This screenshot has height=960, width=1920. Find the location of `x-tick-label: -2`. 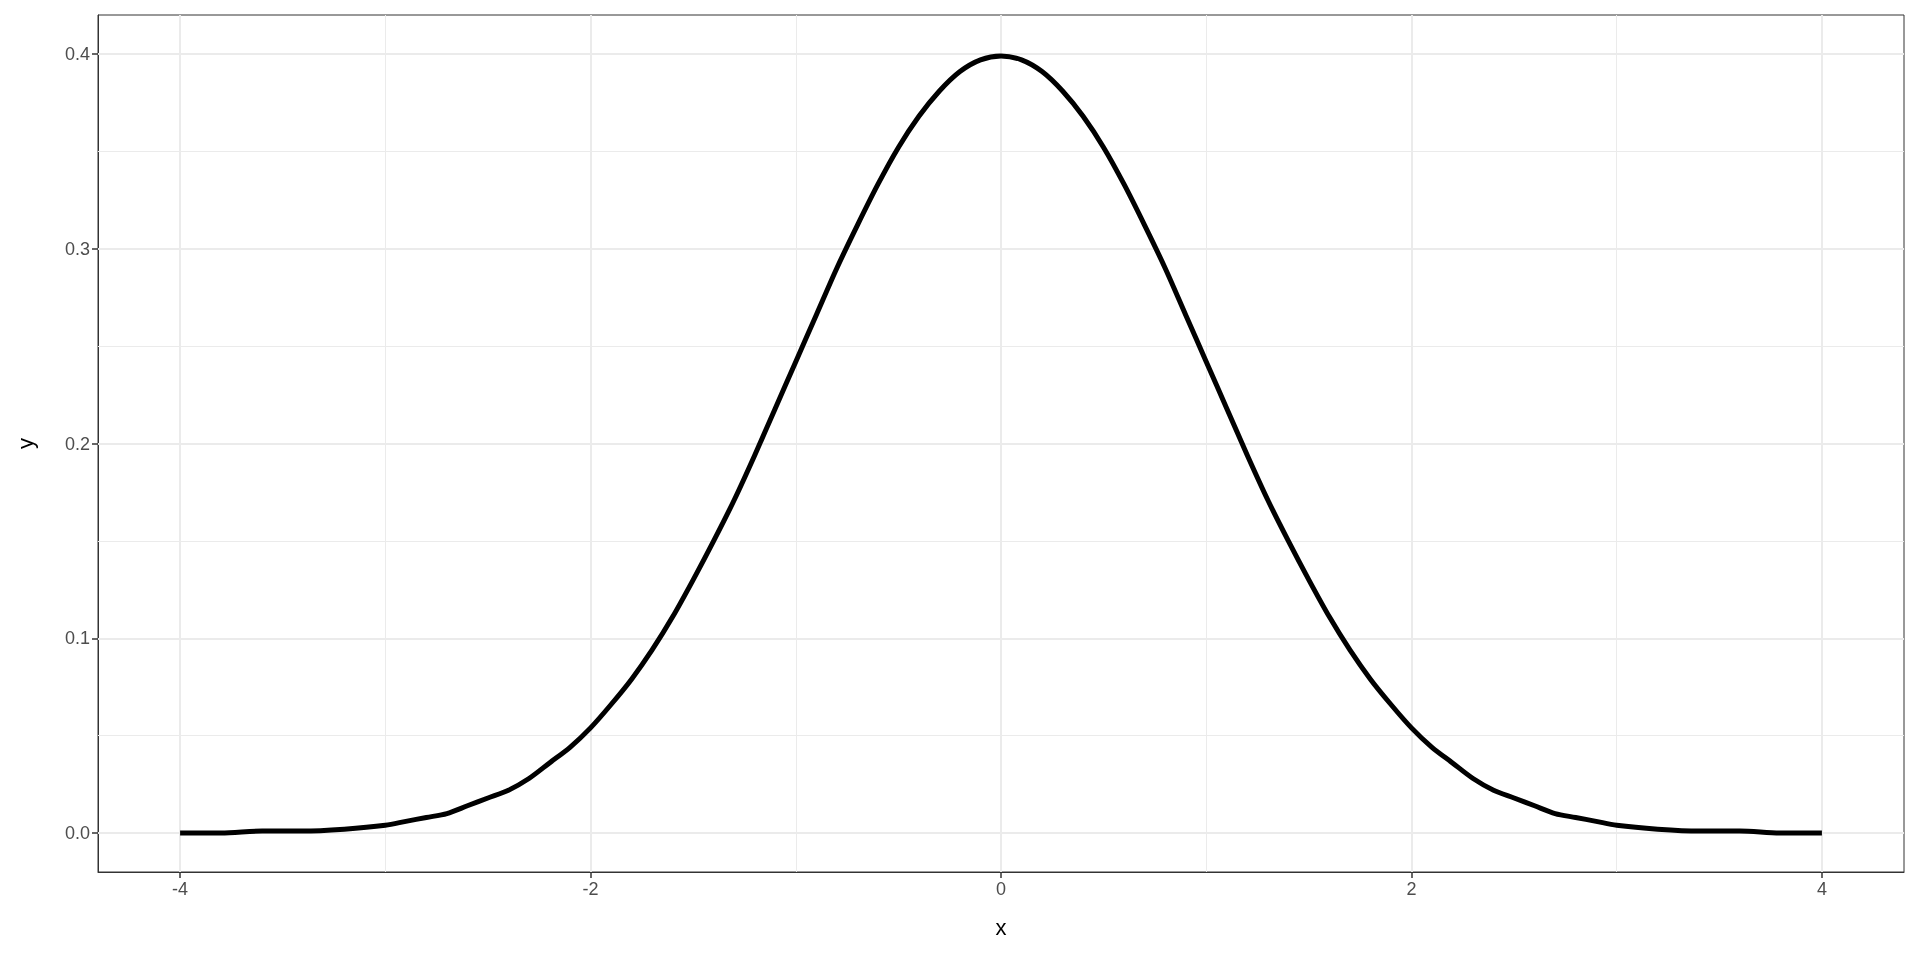

x-tick-label: -2 is located at coordinates (590, 889).